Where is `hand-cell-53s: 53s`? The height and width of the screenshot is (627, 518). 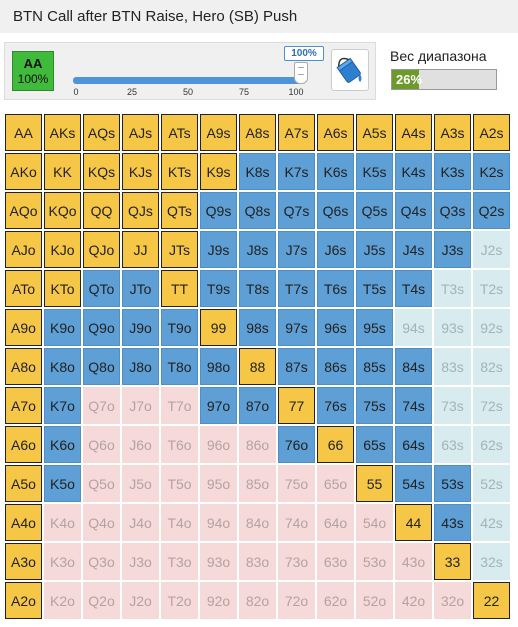 hand-cell-53s: 53s is located at coordinates (452, 483).